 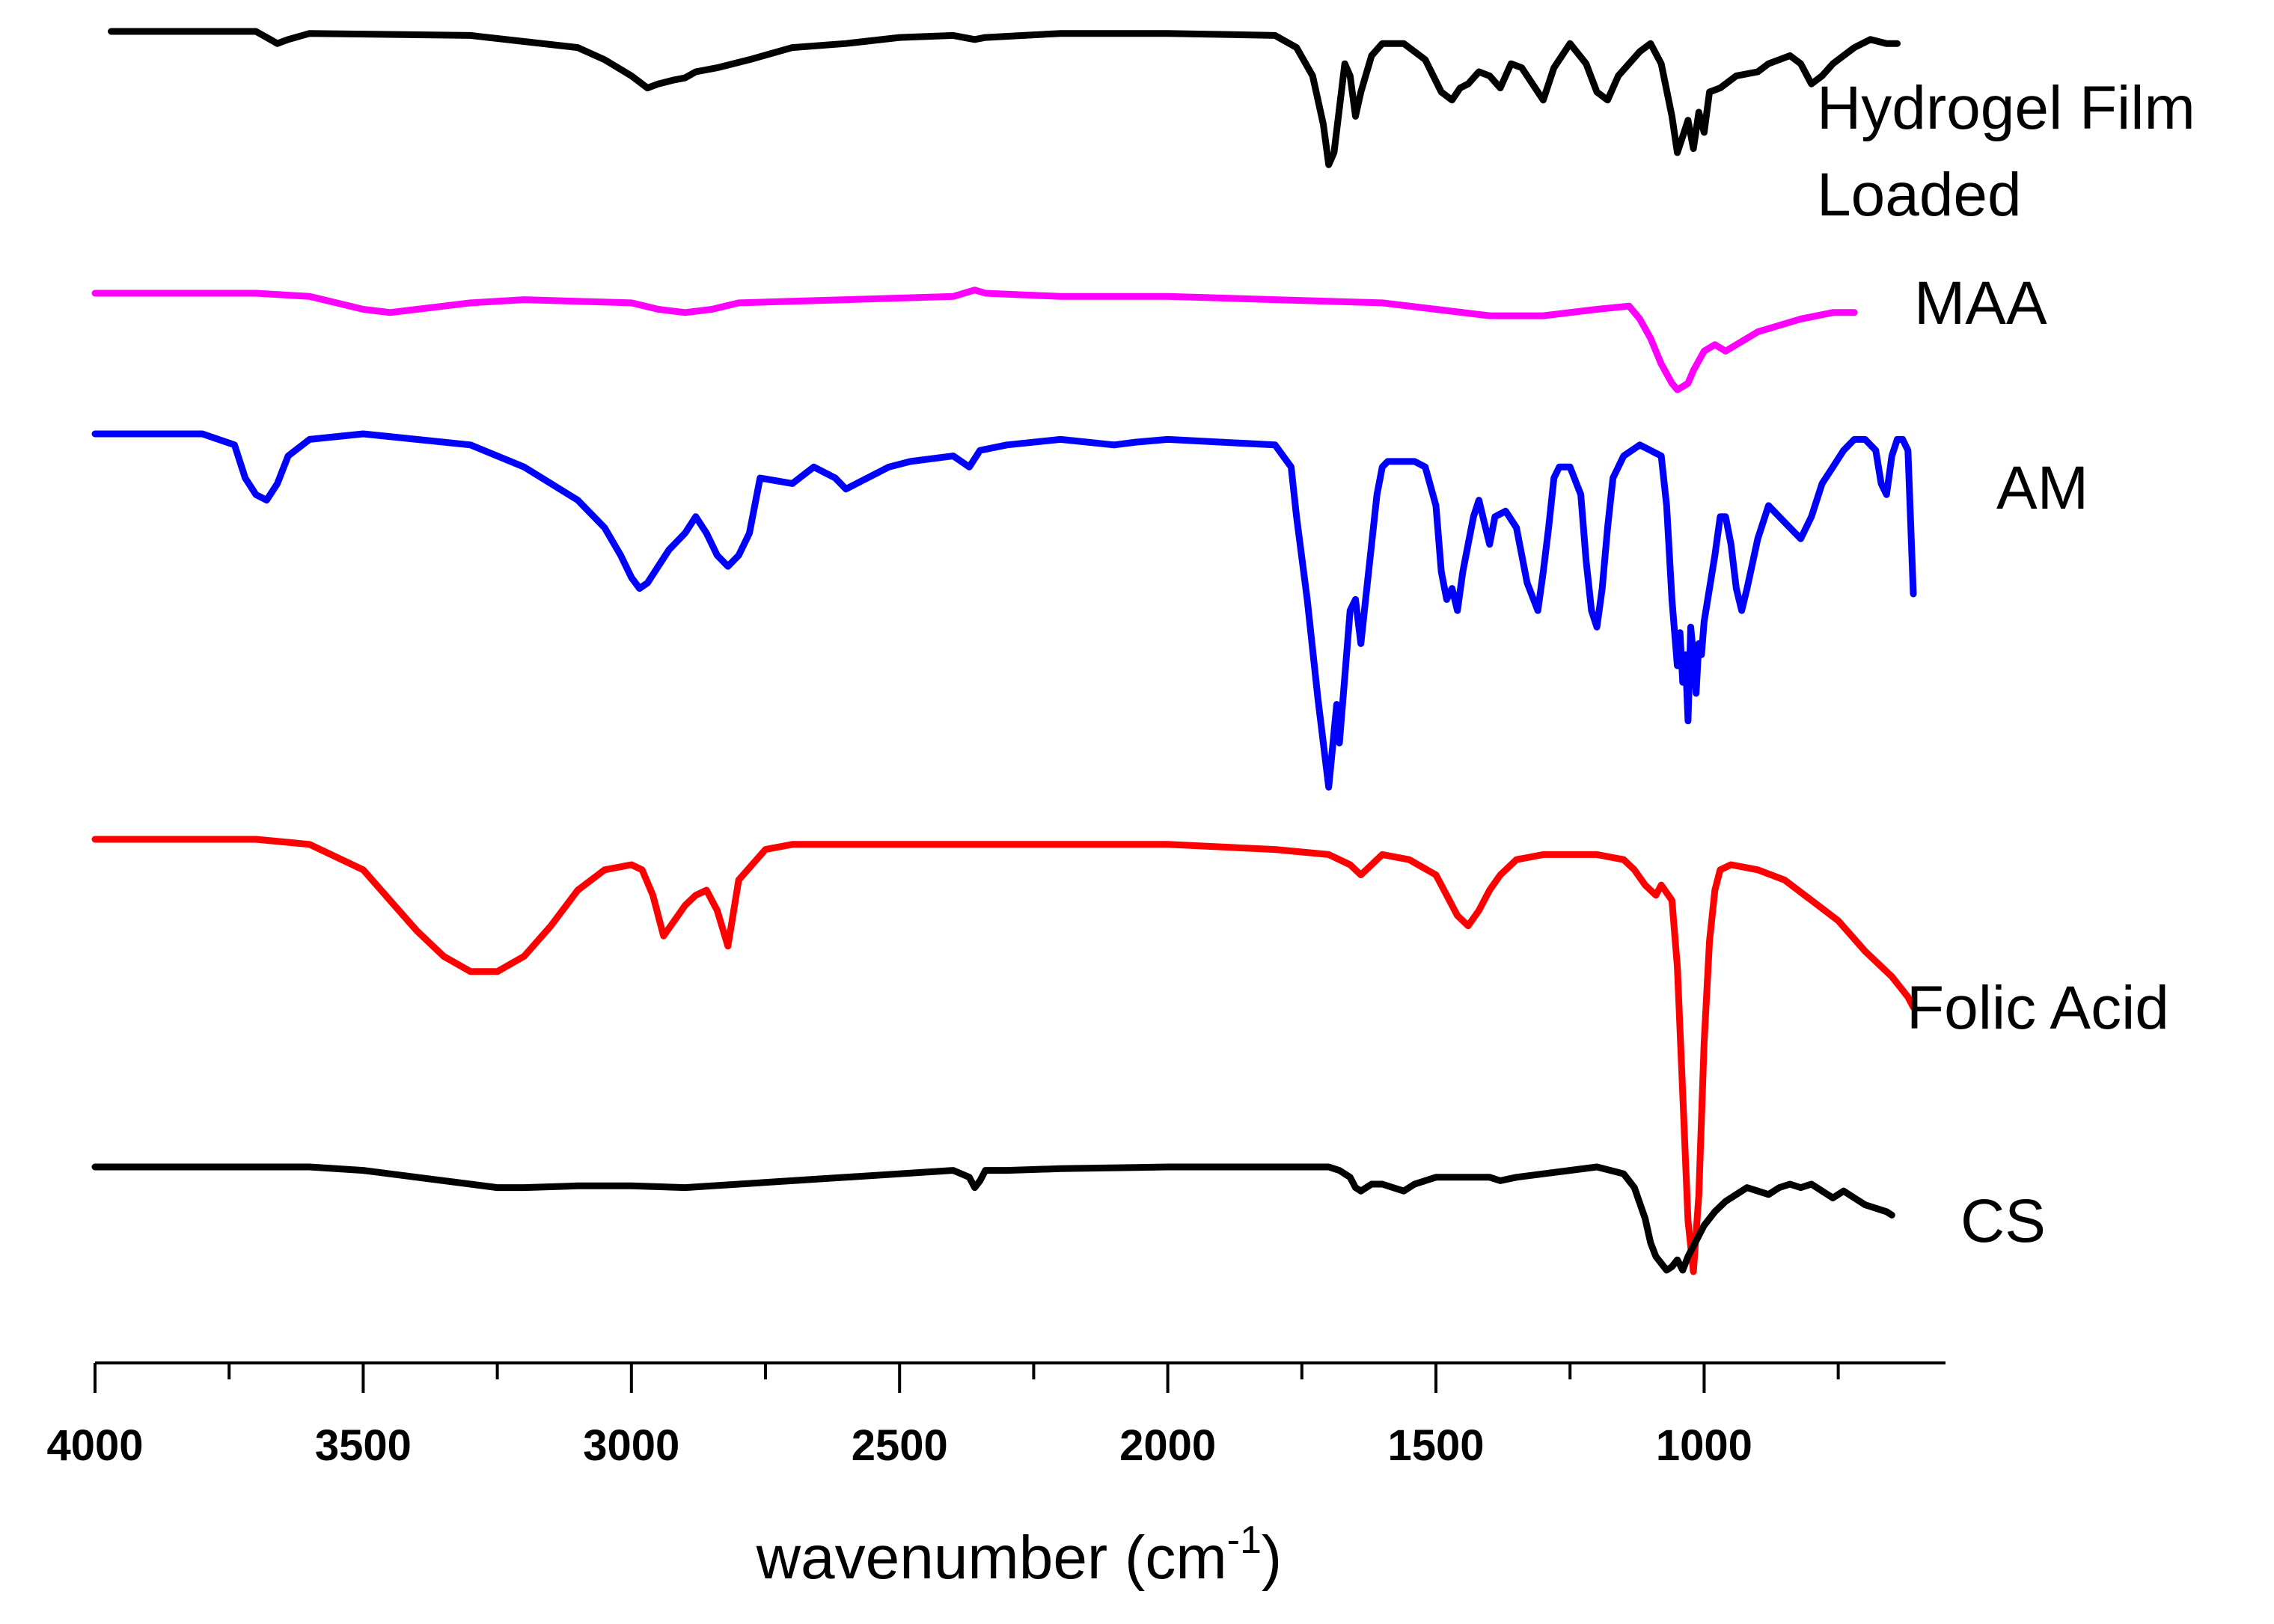 What do you see at coordinates (94, 1445) in the screenshot?
I see `x-tick-label-4000: 4000` at bounding box center [94, 1445].